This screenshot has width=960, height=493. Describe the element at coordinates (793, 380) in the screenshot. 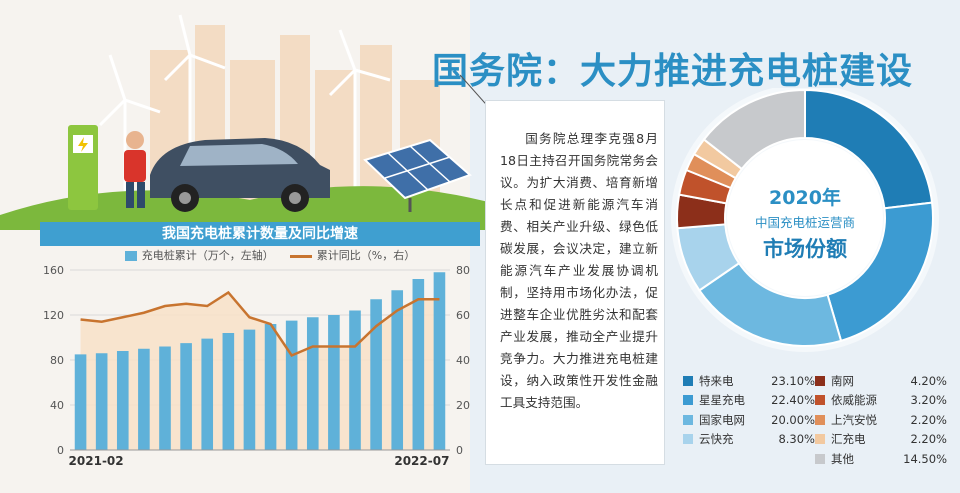

I see `pie-legend-value: 23.10%` at that location.